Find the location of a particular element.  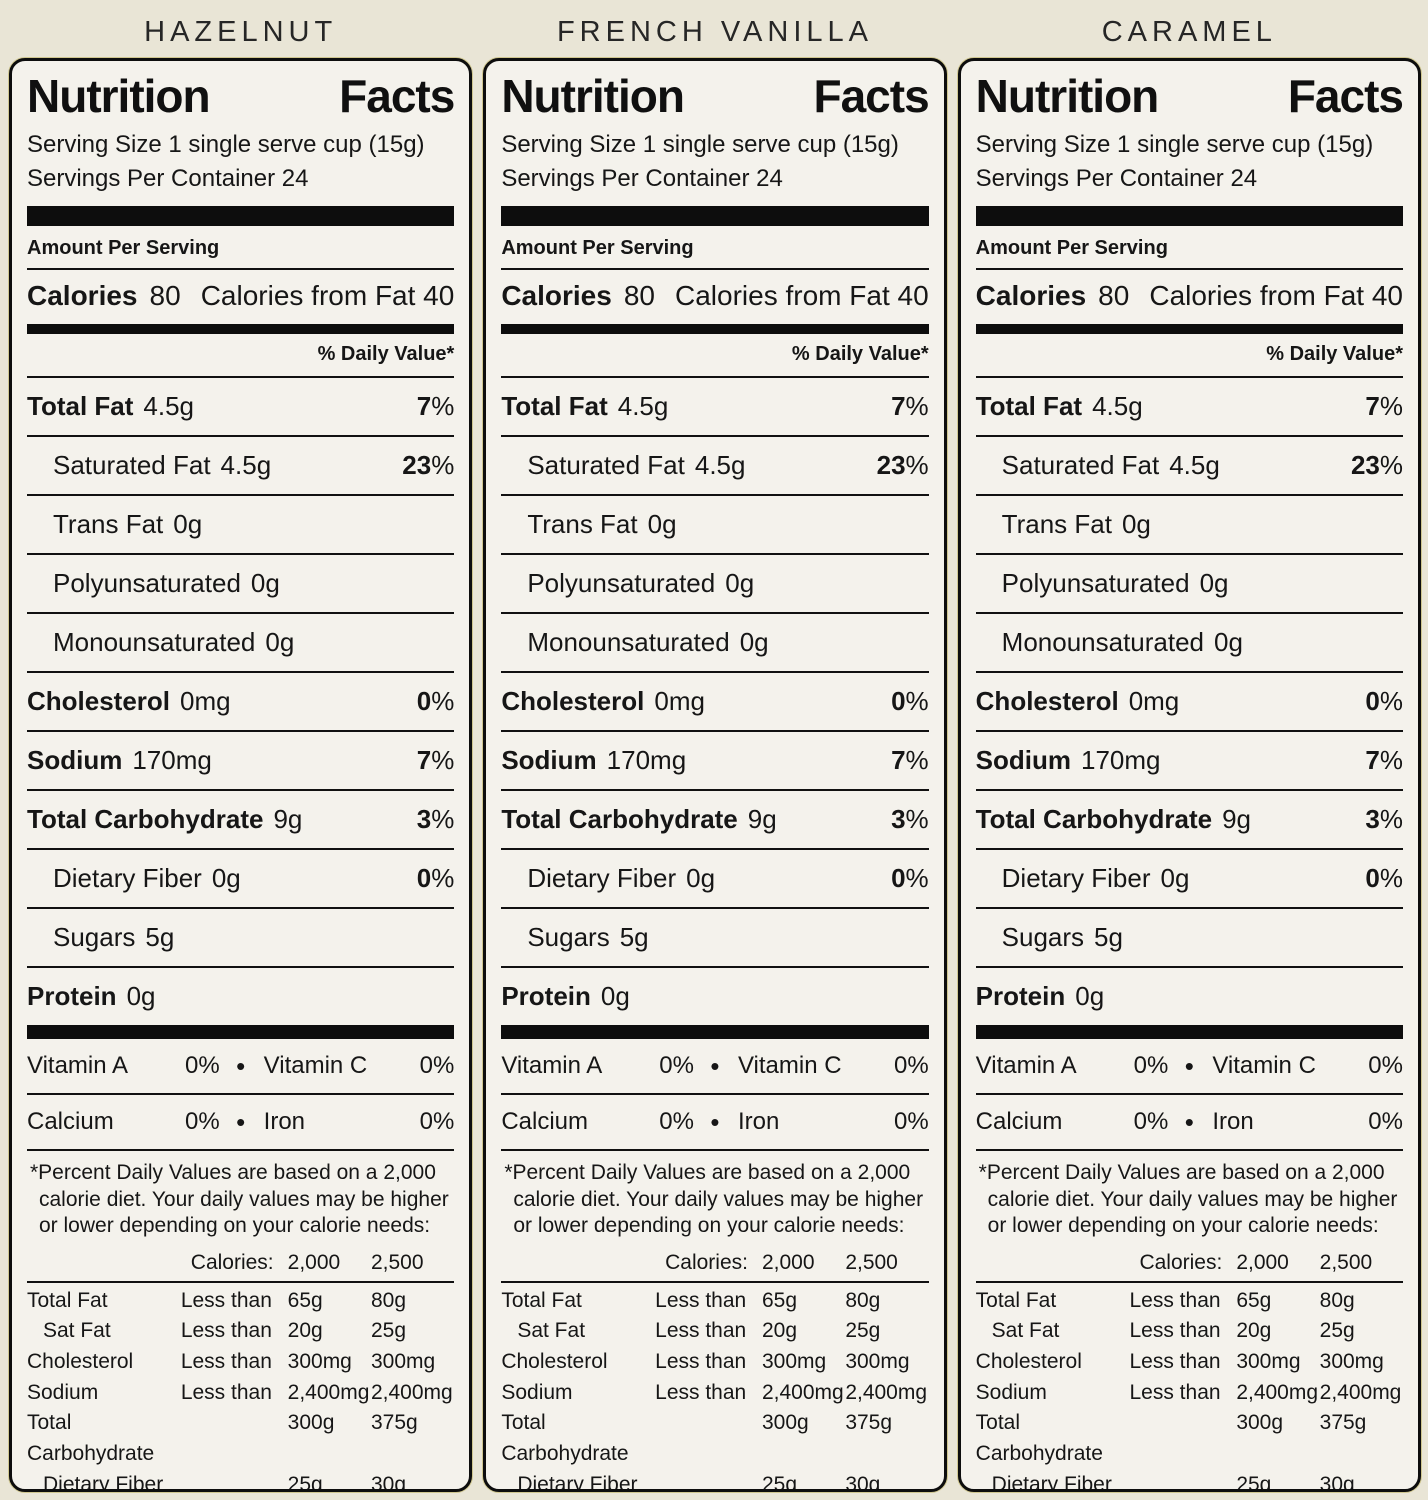

footer-table-header: Calories: 2,000 2,500 is located at coordinates (1189, 1265).